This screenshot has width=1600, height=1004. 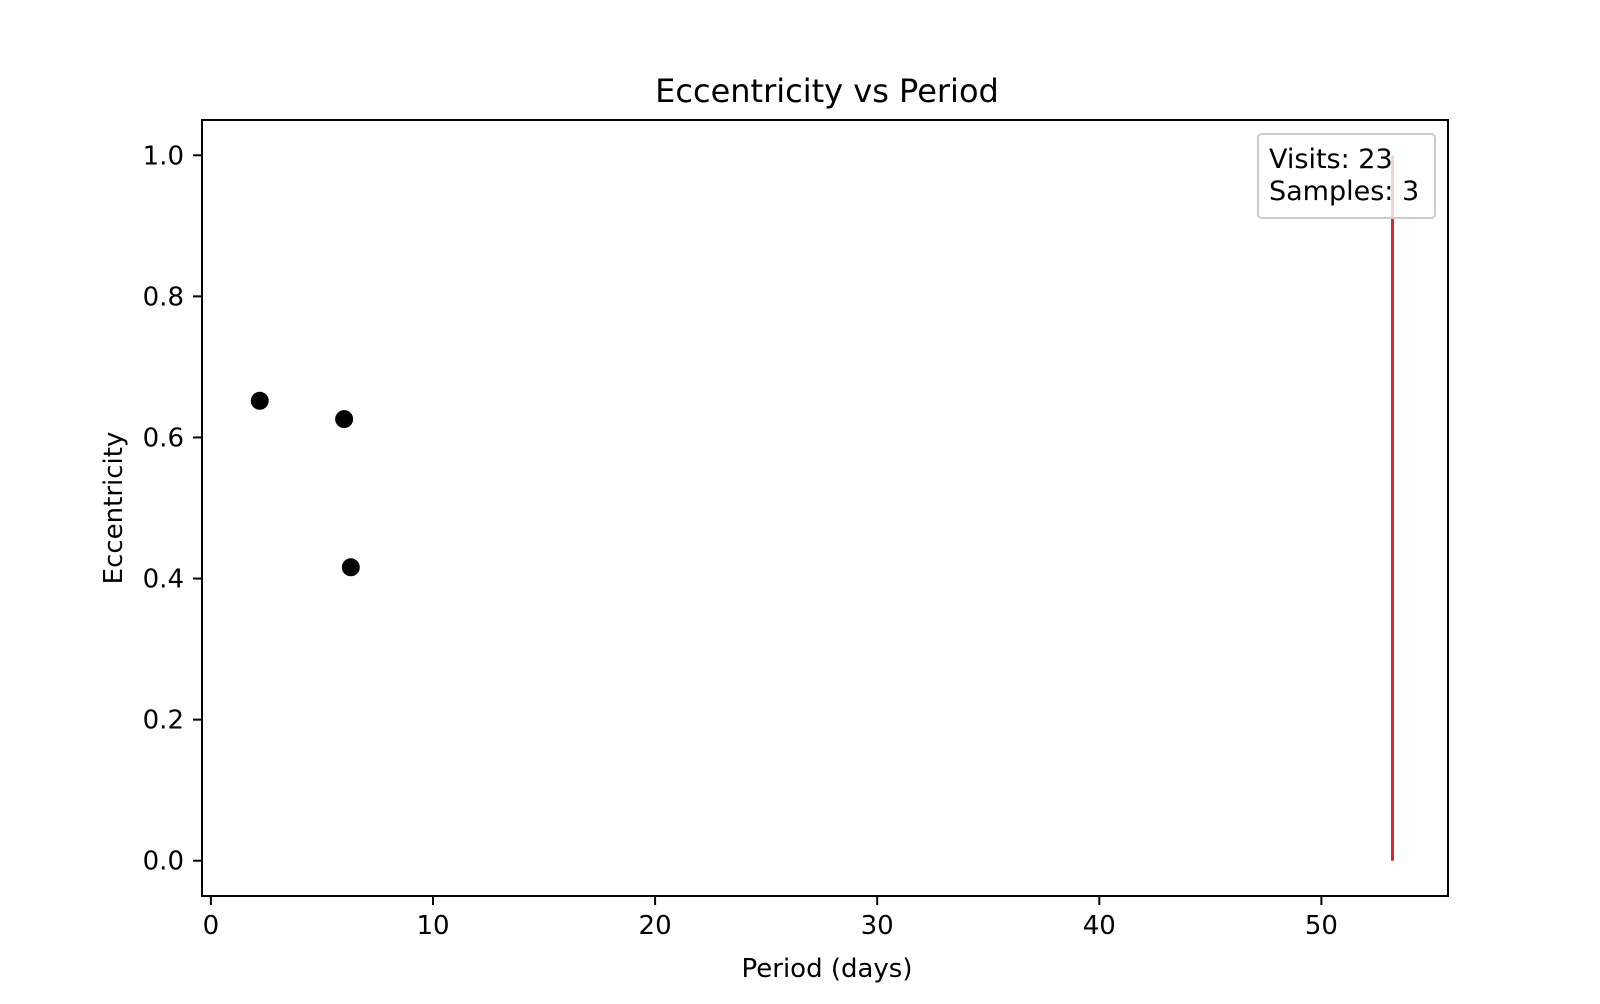 I want to click on annotation-box: Visits: 23 Samples: 3, so click(x=1346, y=176).